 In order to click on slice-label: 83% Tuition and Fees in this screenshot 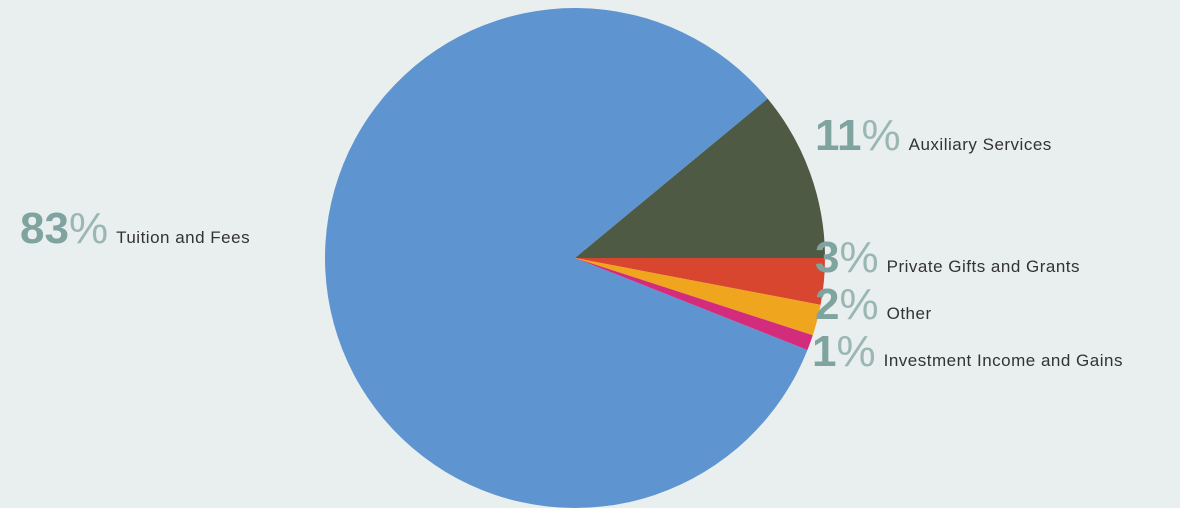, I will do `click(135, 228)`.